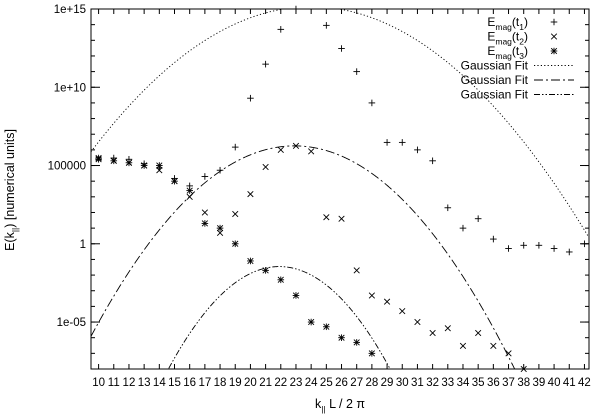  I want to click on legend-label-series-3: Emag(t3), so click(507, 52).